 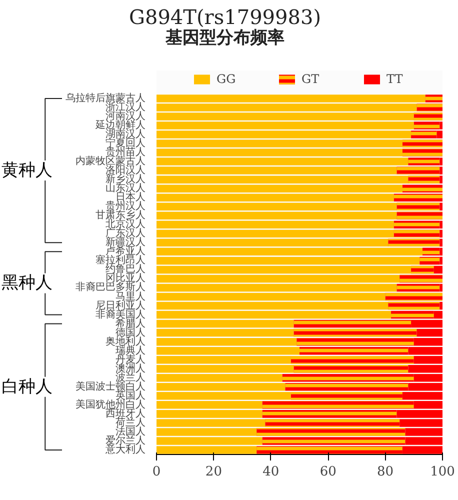 I want to click on x-tick-label: 80, so click(x=385, y=472).